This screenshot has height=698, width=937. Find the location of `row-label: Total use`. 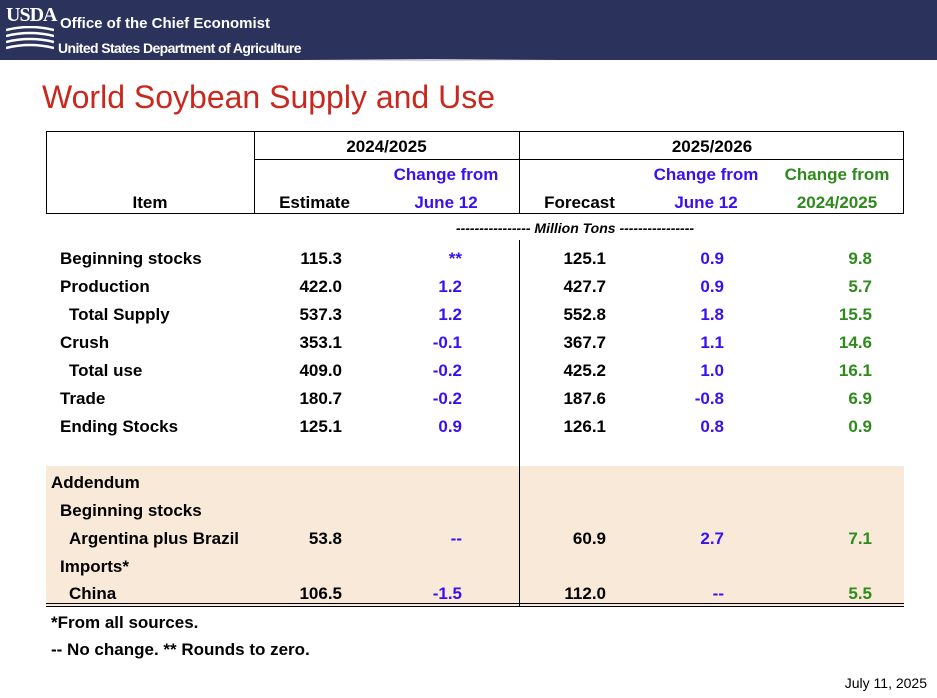

row-label: Total use is located at coordinates (106, 370).